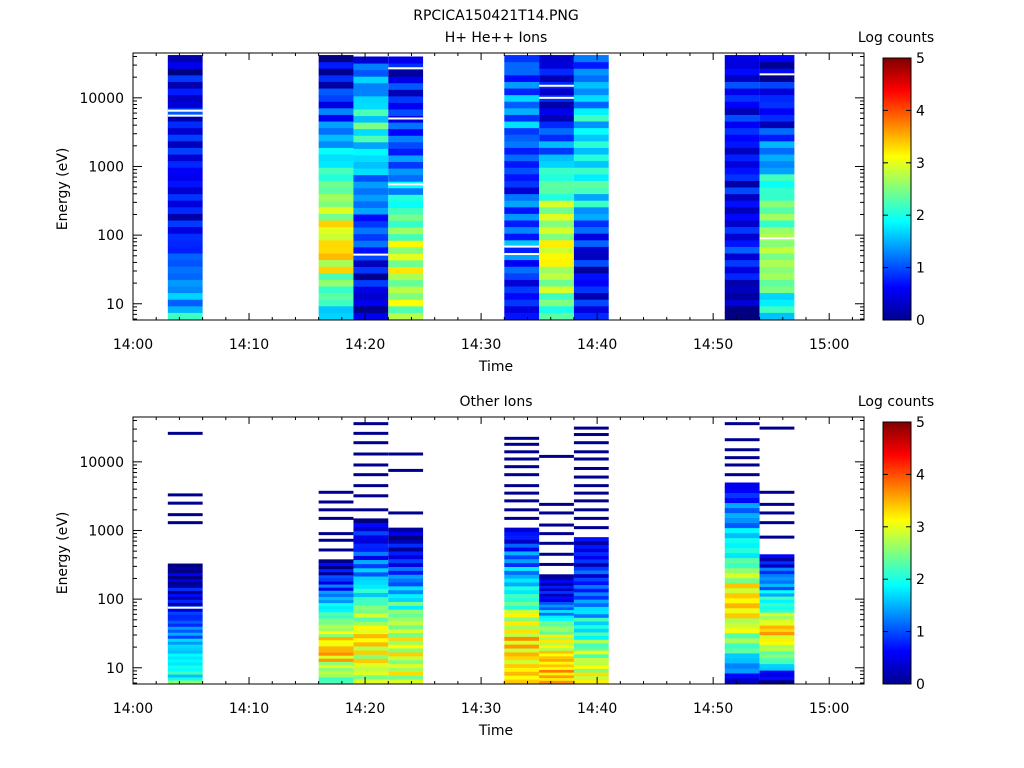 The image size is (1024, 768). What do you see at coordinates (106, 167) in the screenshot?
I see `y-tick-label: 1000` at bounding box center [106, 167].